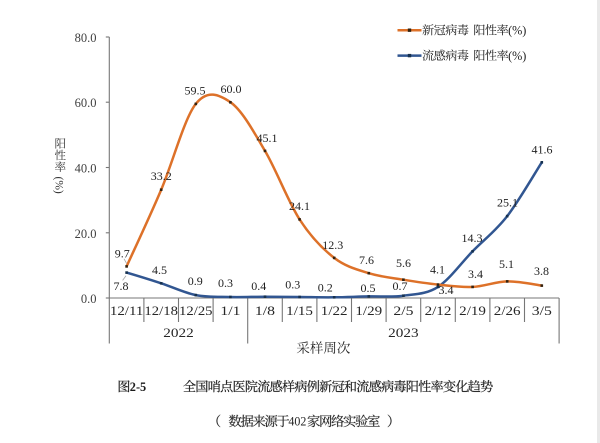  What do you see at coordinates (161, 311) in the screenshot?
I see `svg-text: 12/18` at bounding box center [161, 311].